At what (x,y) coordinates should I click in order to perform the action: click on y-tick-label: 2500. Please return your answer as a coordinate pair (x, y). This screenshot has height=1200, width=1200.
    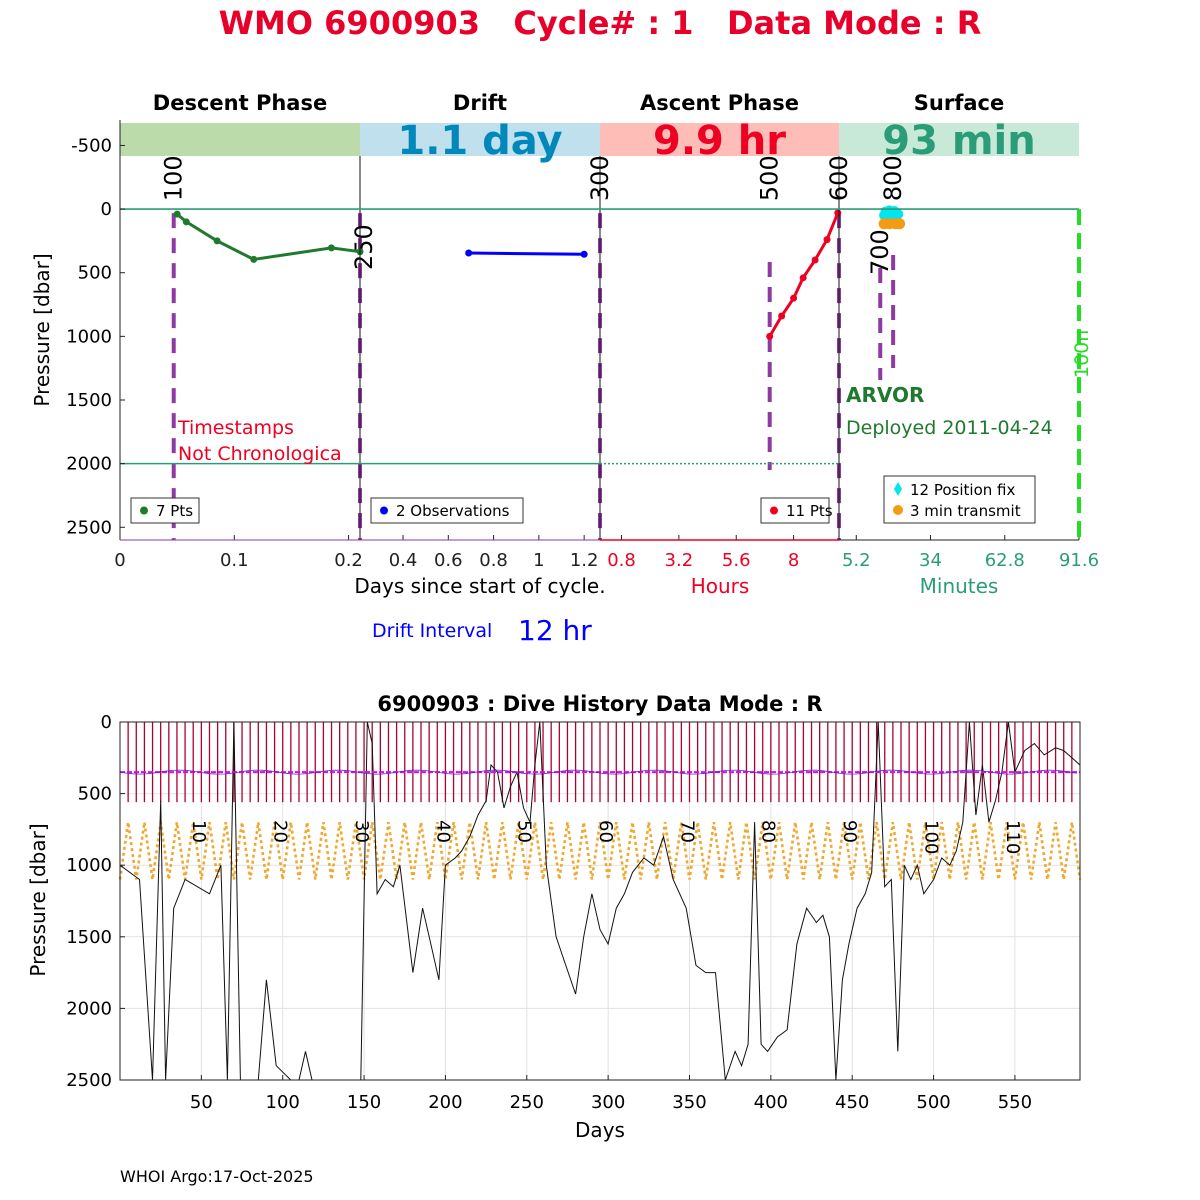
    Looking at the image, I should click on (89, 527).